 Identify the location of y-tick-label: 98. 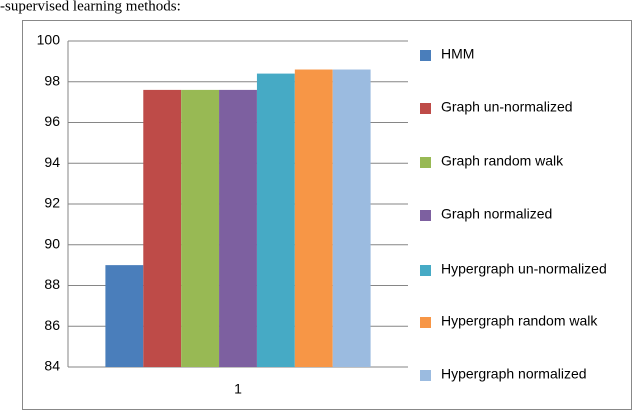
(52, 80).